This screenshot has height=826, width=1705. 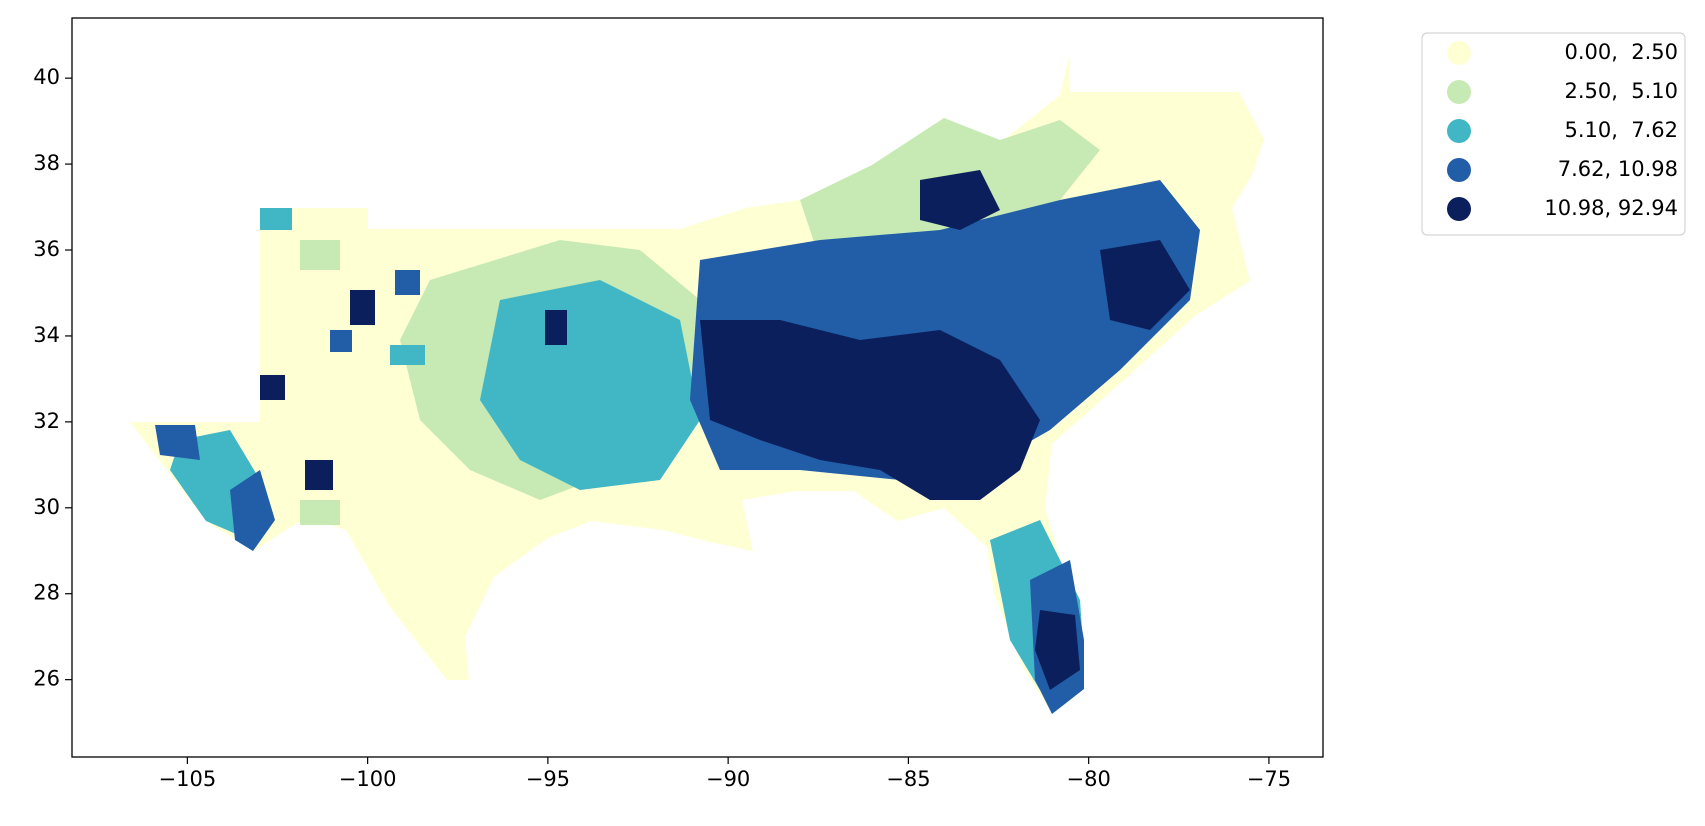 What do you see at coordinates (1621, 52) in the screenshot?
I see `legend-label: 0.00, 2.50` at bounding box center [1621, 52].